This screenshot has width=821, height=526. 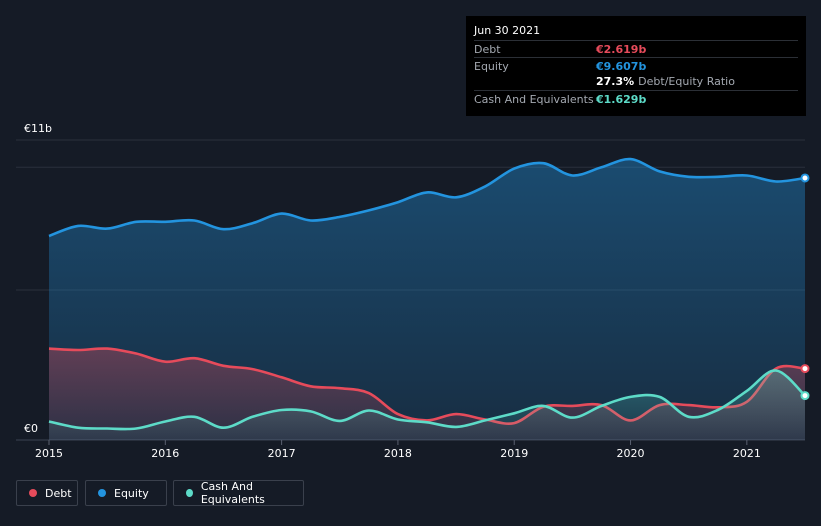 I want to click on legend-item-debt: Debt, so click(x=47, y=493).